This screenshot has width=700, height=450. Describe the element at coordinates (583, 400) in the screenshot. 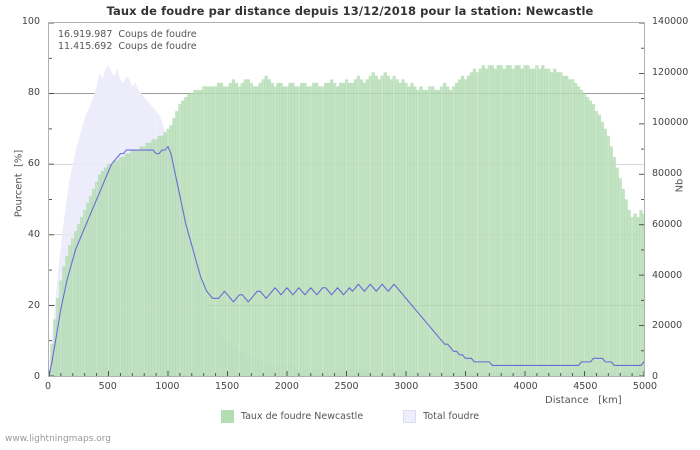

I see `x-axis-label: Distance [km]` at that location.